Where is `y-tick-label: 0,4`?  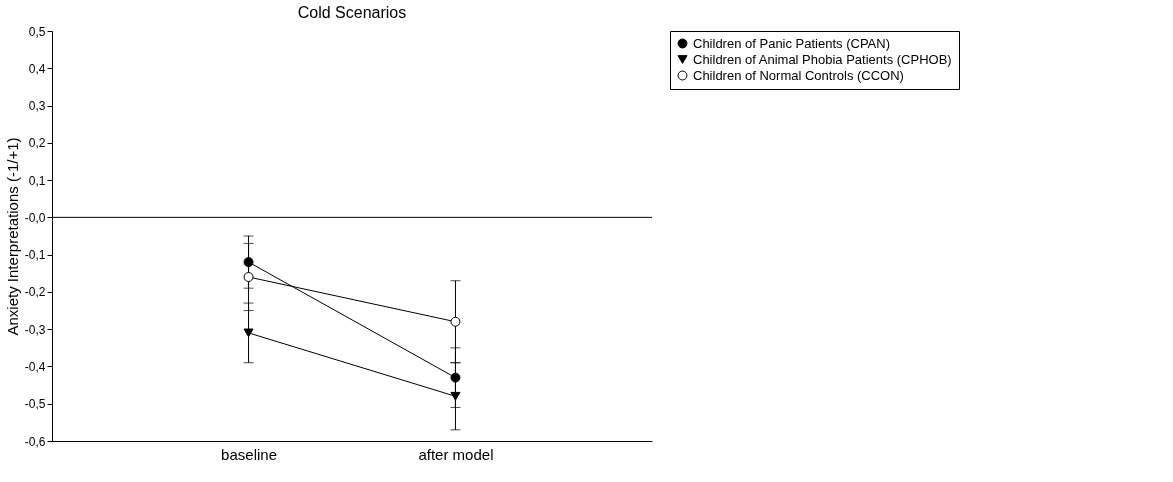
y-tick-label: 0,4 is located at coordinates (37, 68).